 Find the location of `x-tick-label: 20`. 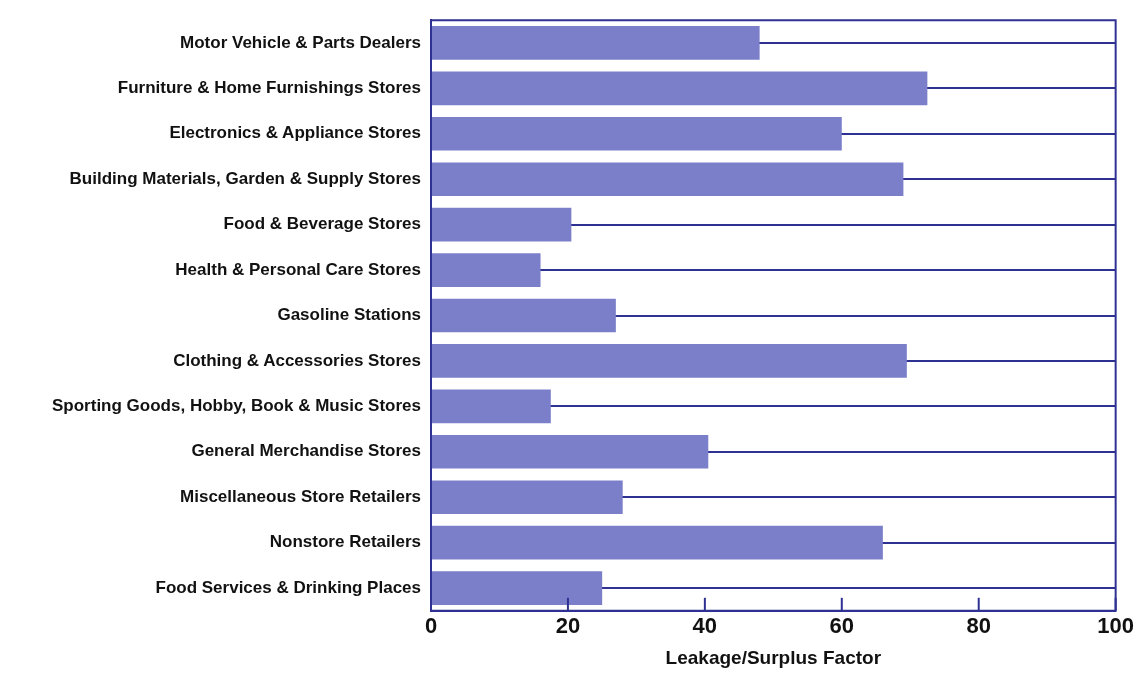

x-tick-label: 20 is located at coordinates (568, 626).